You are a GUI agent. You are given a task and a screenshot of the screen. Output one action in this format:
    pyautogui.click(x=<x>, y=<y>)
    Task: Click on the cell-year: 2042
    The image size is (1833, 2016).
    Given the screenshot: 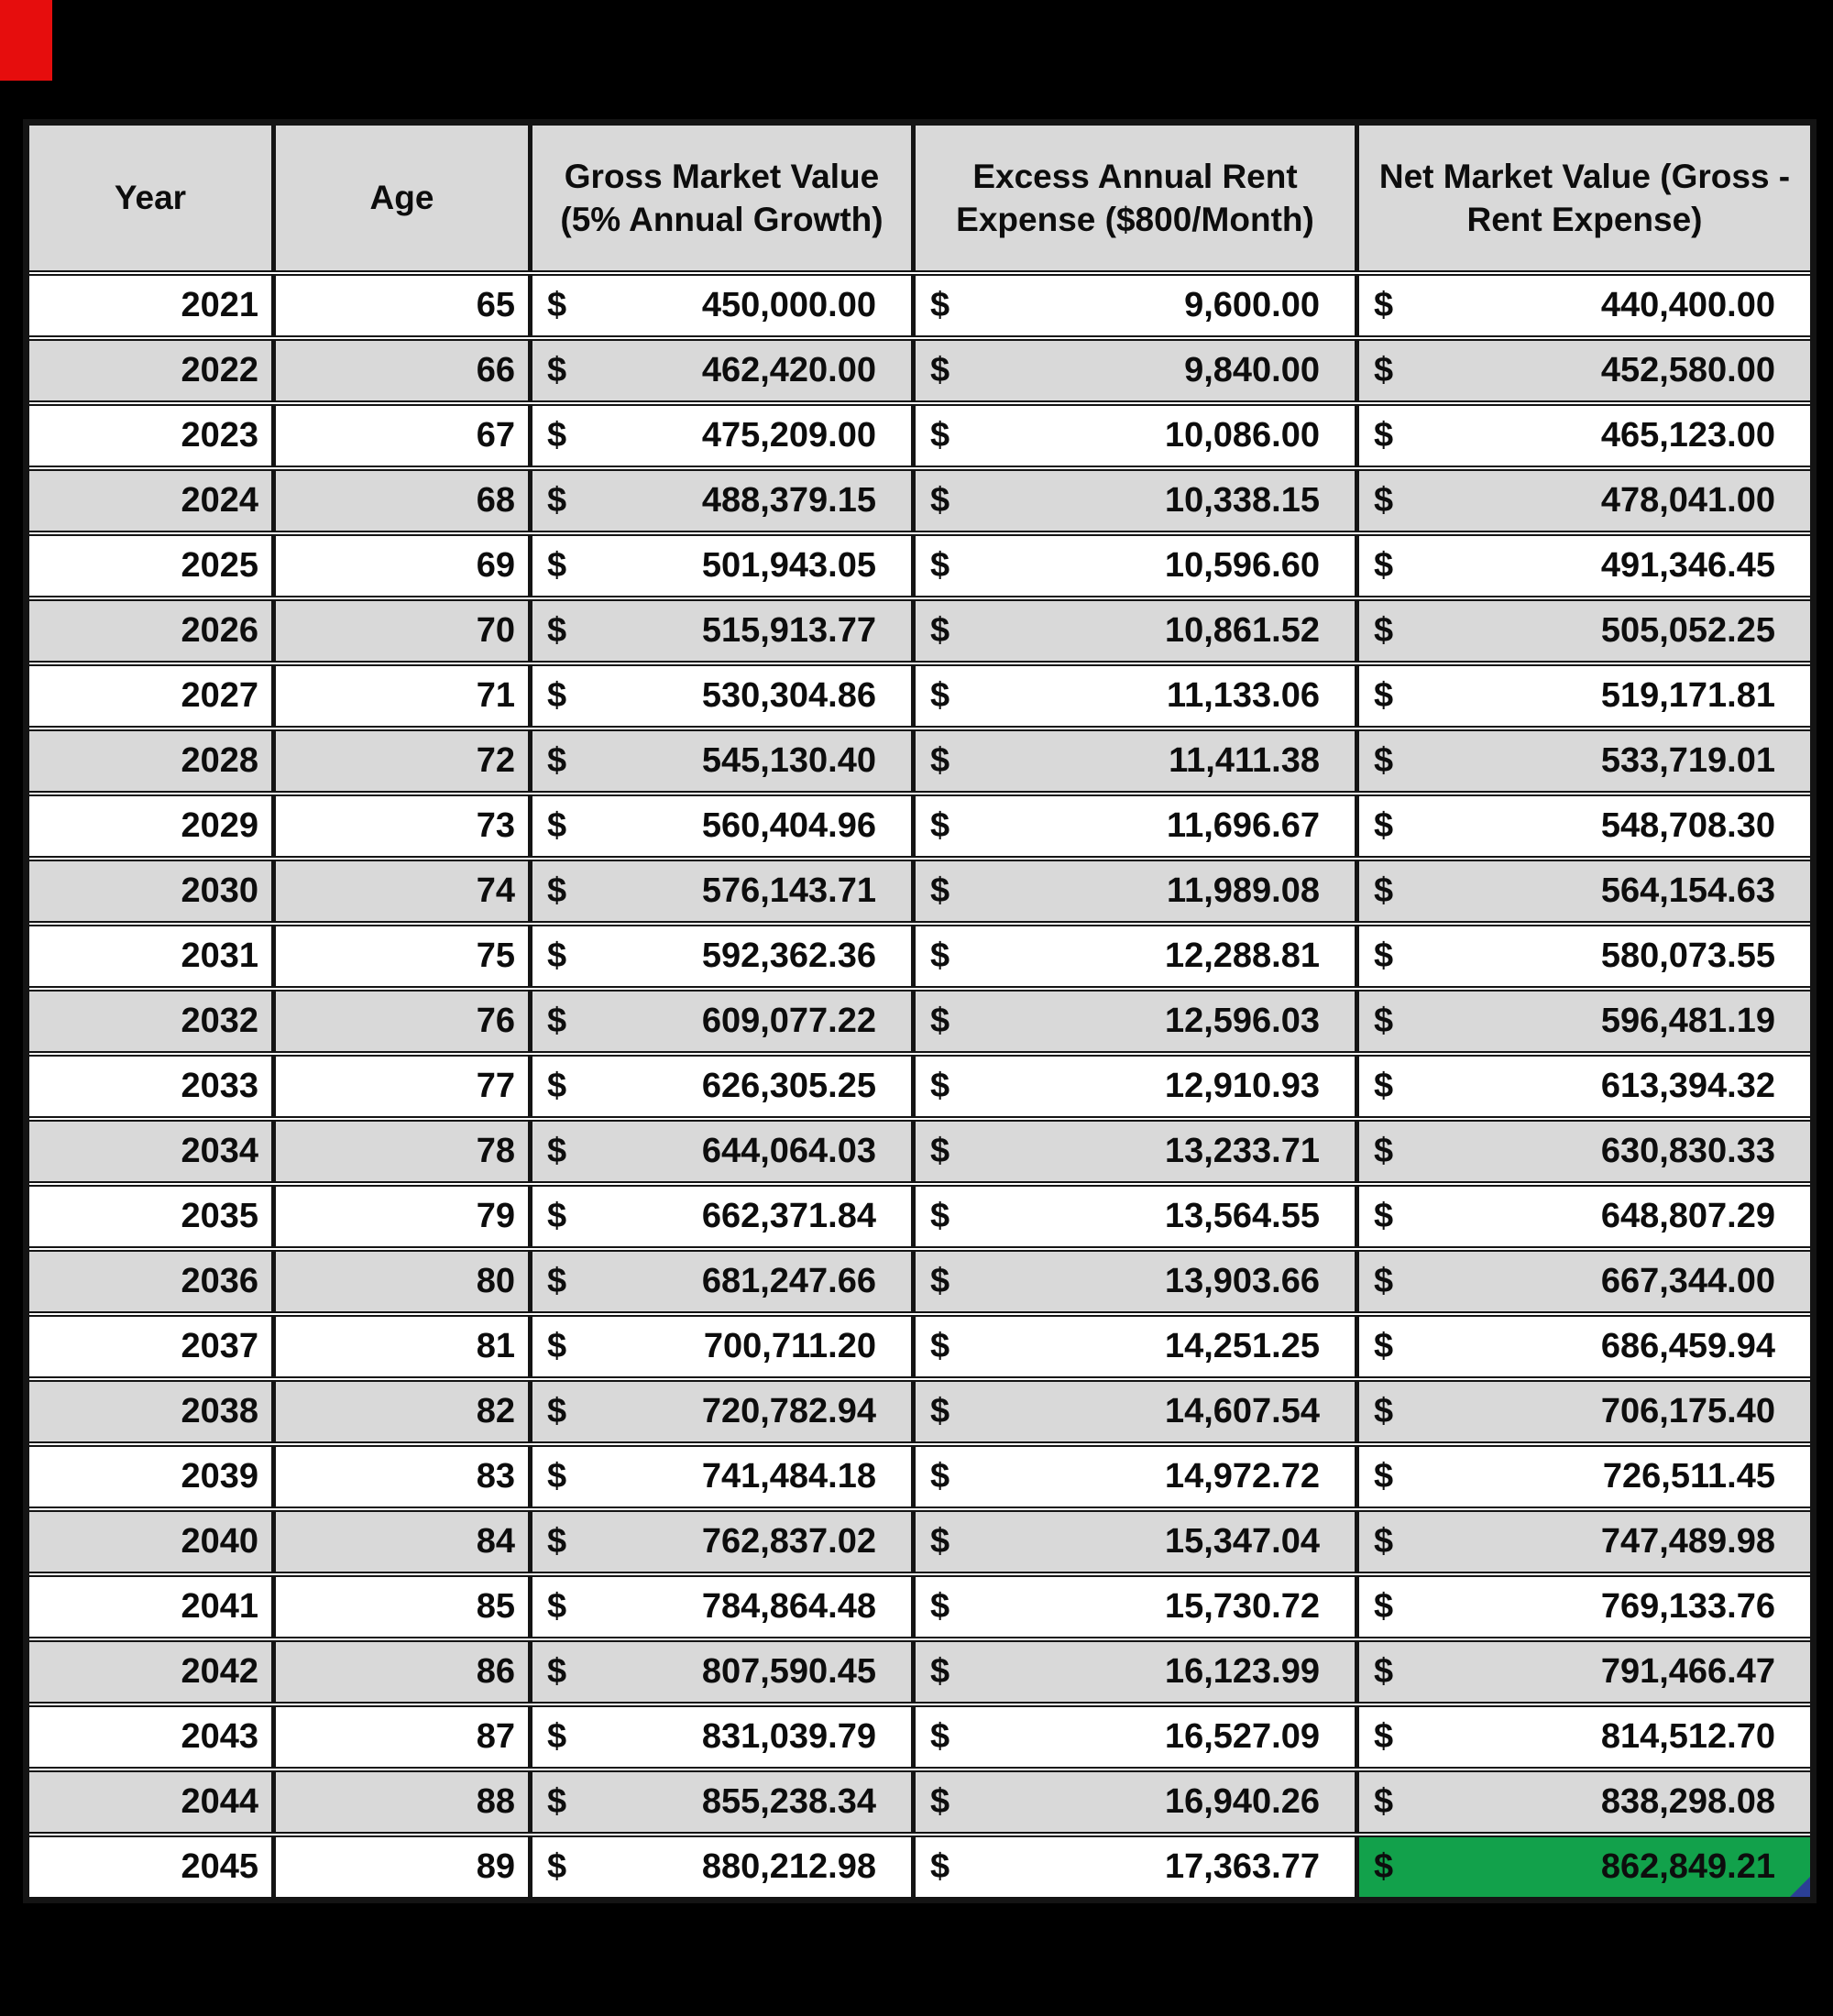 What is the action you would take?
    pyautogui.click(x=149, y=1670)
    